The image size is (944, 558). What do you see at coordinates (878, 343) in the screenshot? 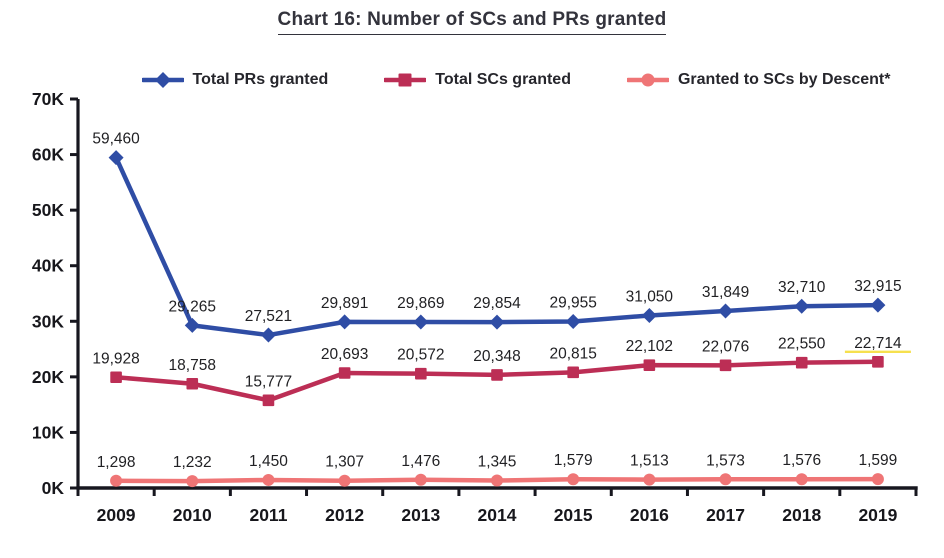
I see `data-label: 22,714` at bounding box center [878, 343].